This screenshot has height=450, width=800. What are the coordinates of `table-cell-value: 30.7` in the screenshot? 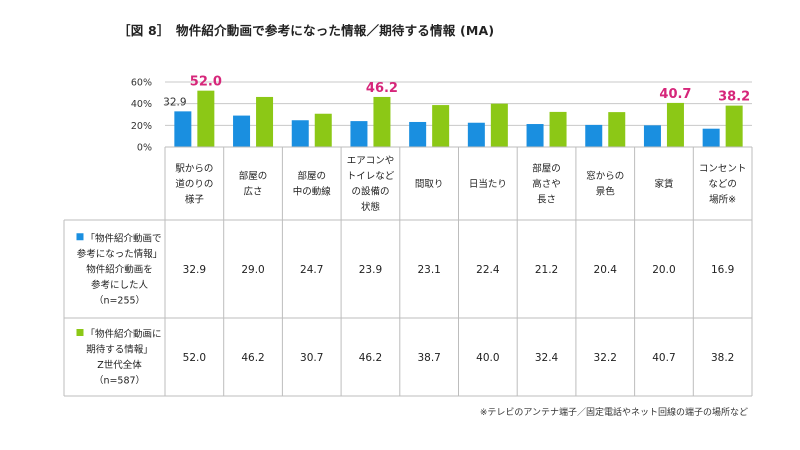 It's located at (311, 358).